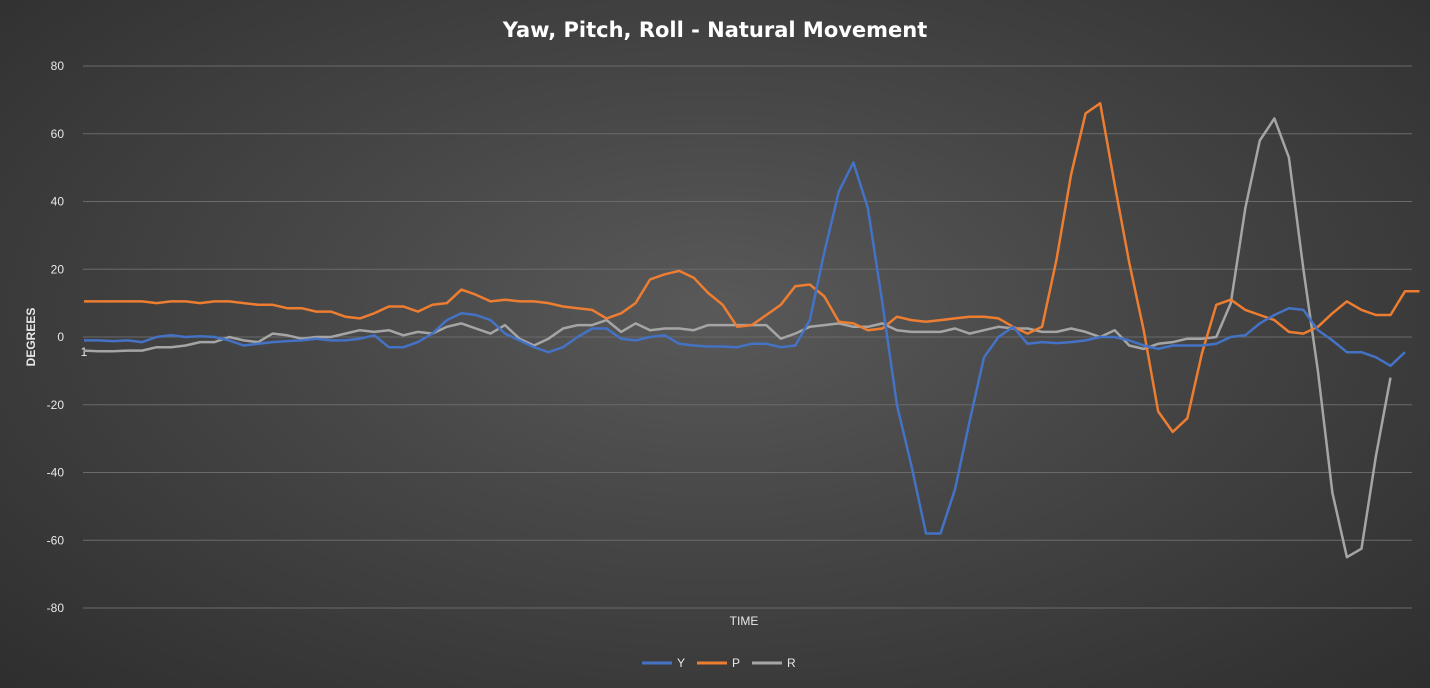  What do you see at coordinates (719, 663) in the screenshot?
I see `legend: Y P R` at bounding box center [719, 663].